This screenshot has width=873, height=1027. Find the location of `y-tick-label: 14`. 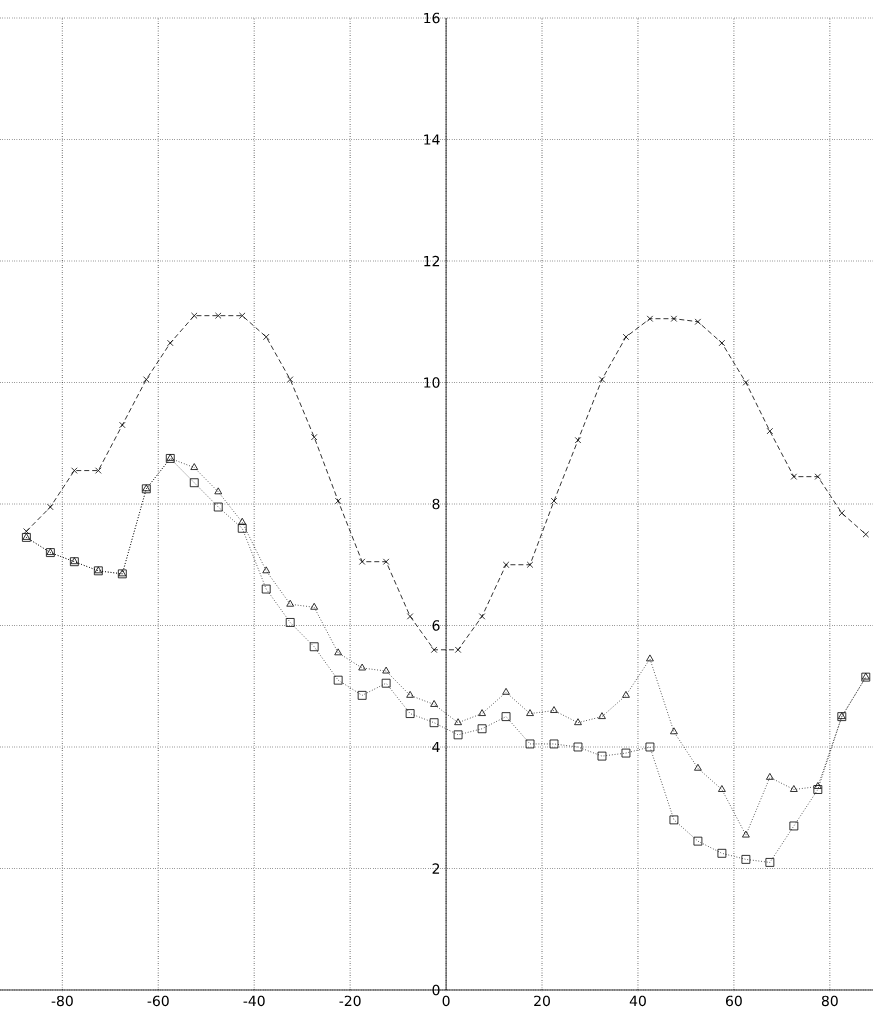

y-tick-label: 14 is located at coordinates (432, 139).